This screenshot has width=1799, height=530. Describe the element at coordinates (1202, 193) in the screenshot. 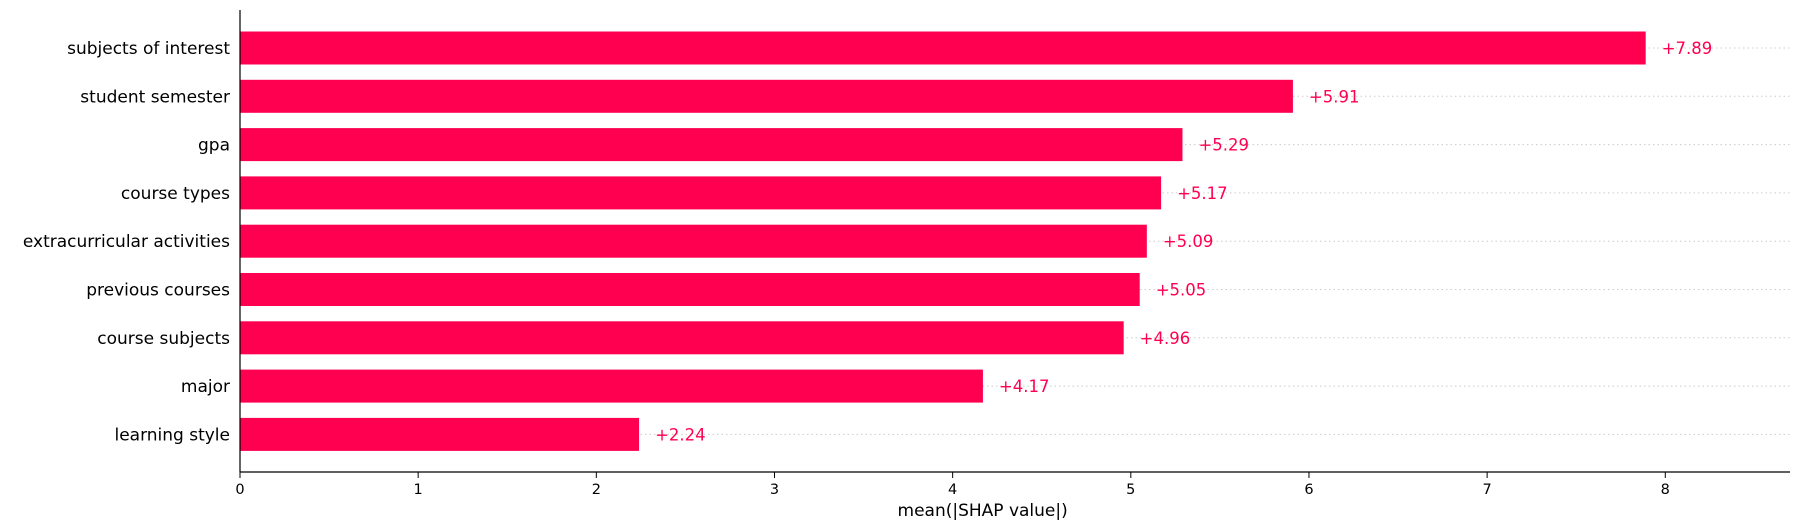

I see `value-label: +5.17` at that location.